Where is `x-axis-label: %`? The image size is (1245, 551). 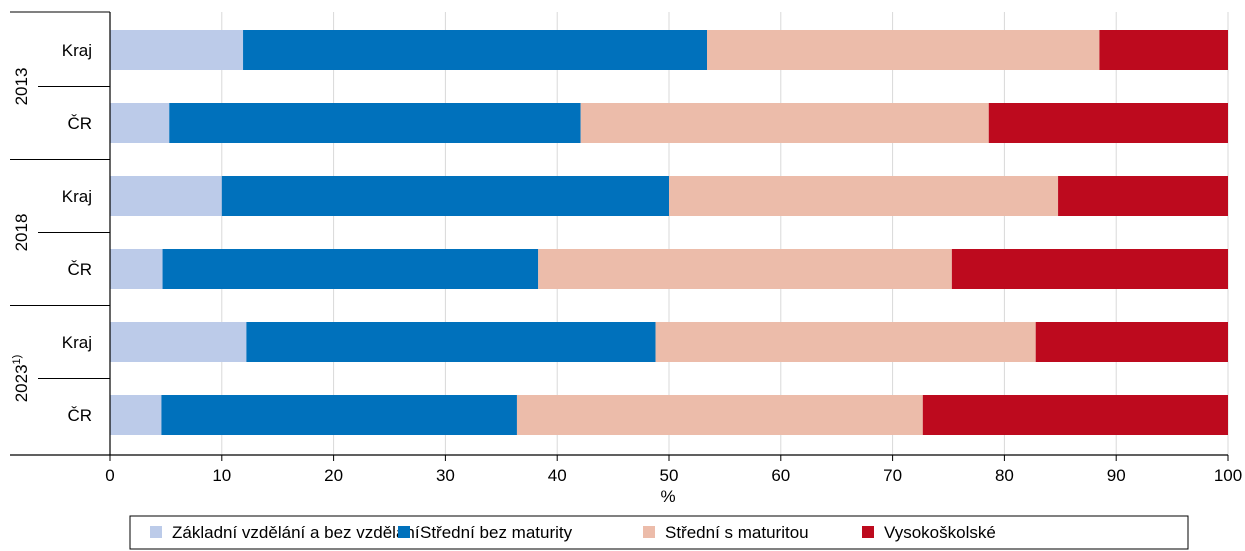 x-axis-label: % is located at coordinates (667, 496).